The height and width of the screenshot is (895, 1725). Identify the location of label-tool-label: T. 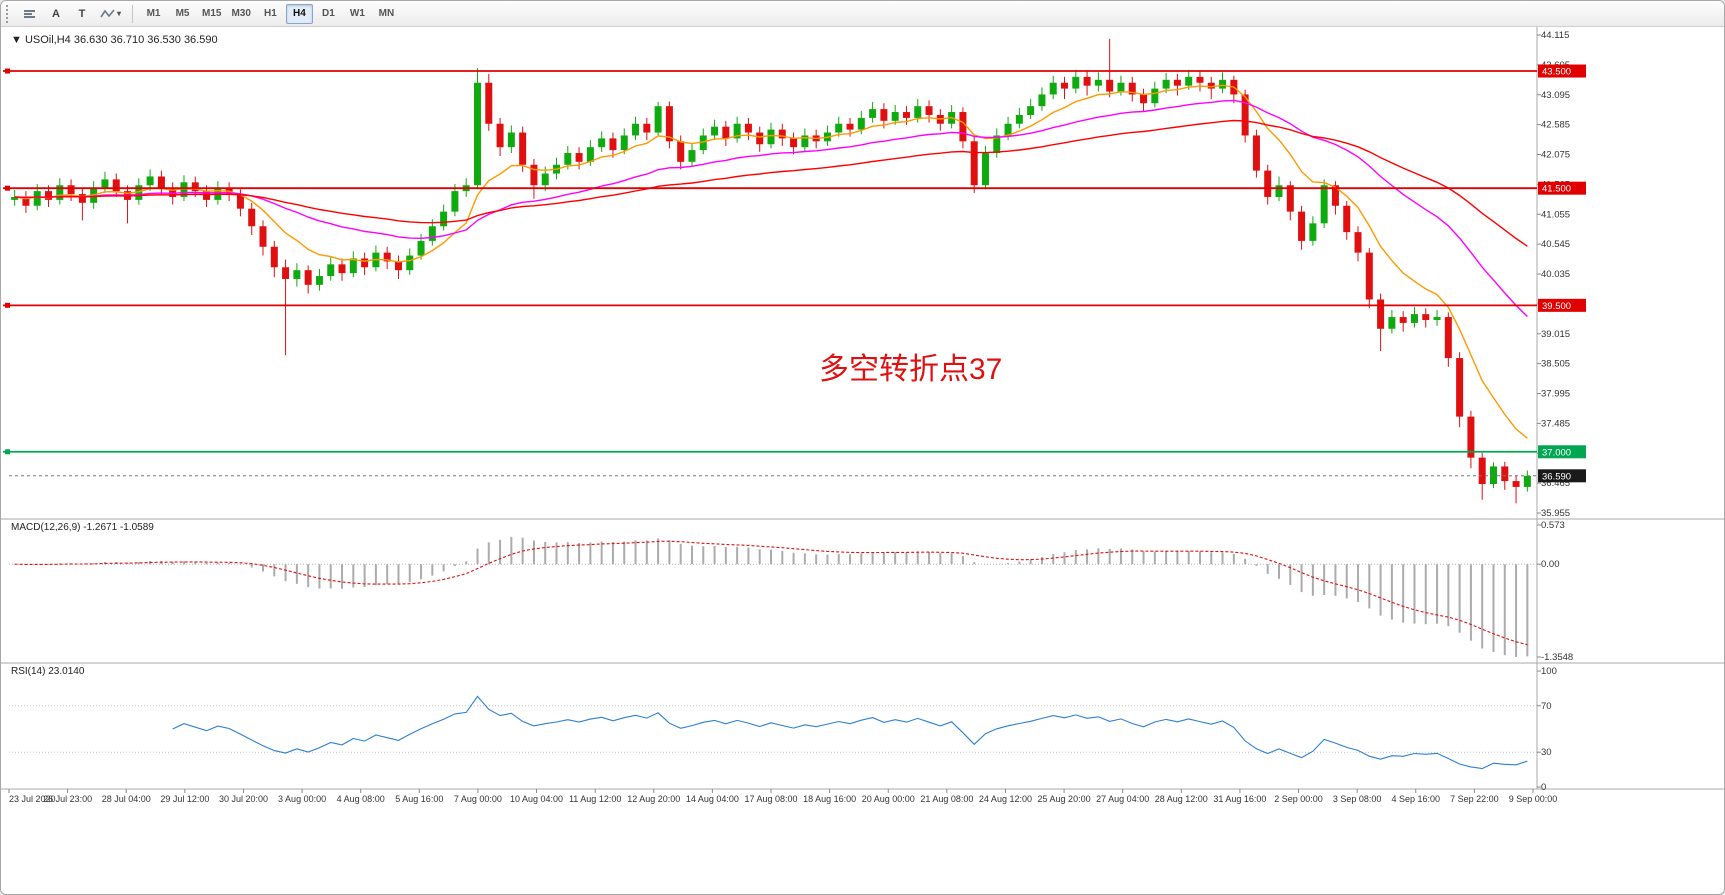
(82, 13).